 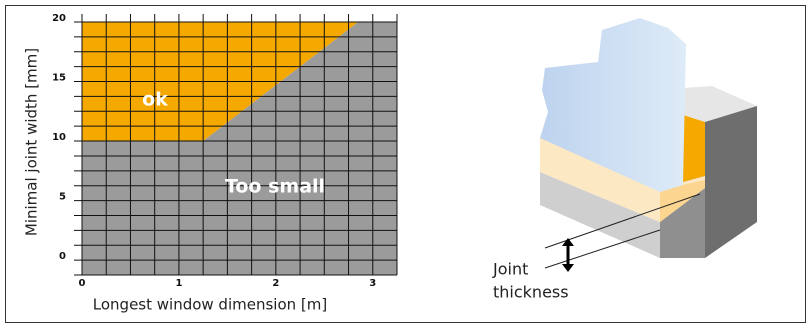 I want to click on joint-orange, so click(x=694, y=148).